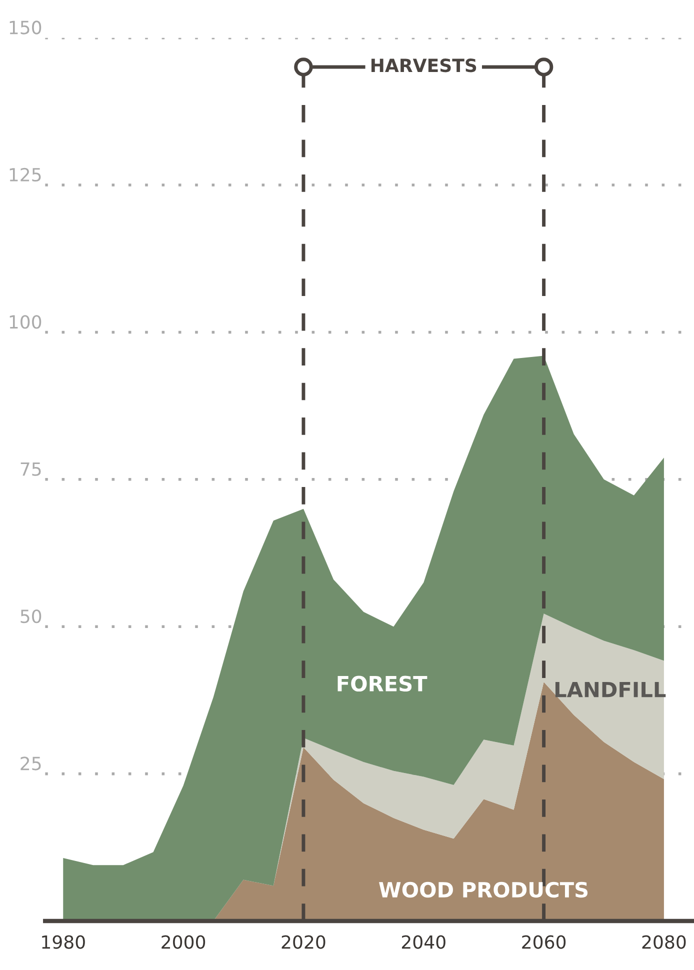  What do you see at coordinates (25, 175) in the screenshot?
I see `y-tick-label: 125` at bounding box center [25, 175].